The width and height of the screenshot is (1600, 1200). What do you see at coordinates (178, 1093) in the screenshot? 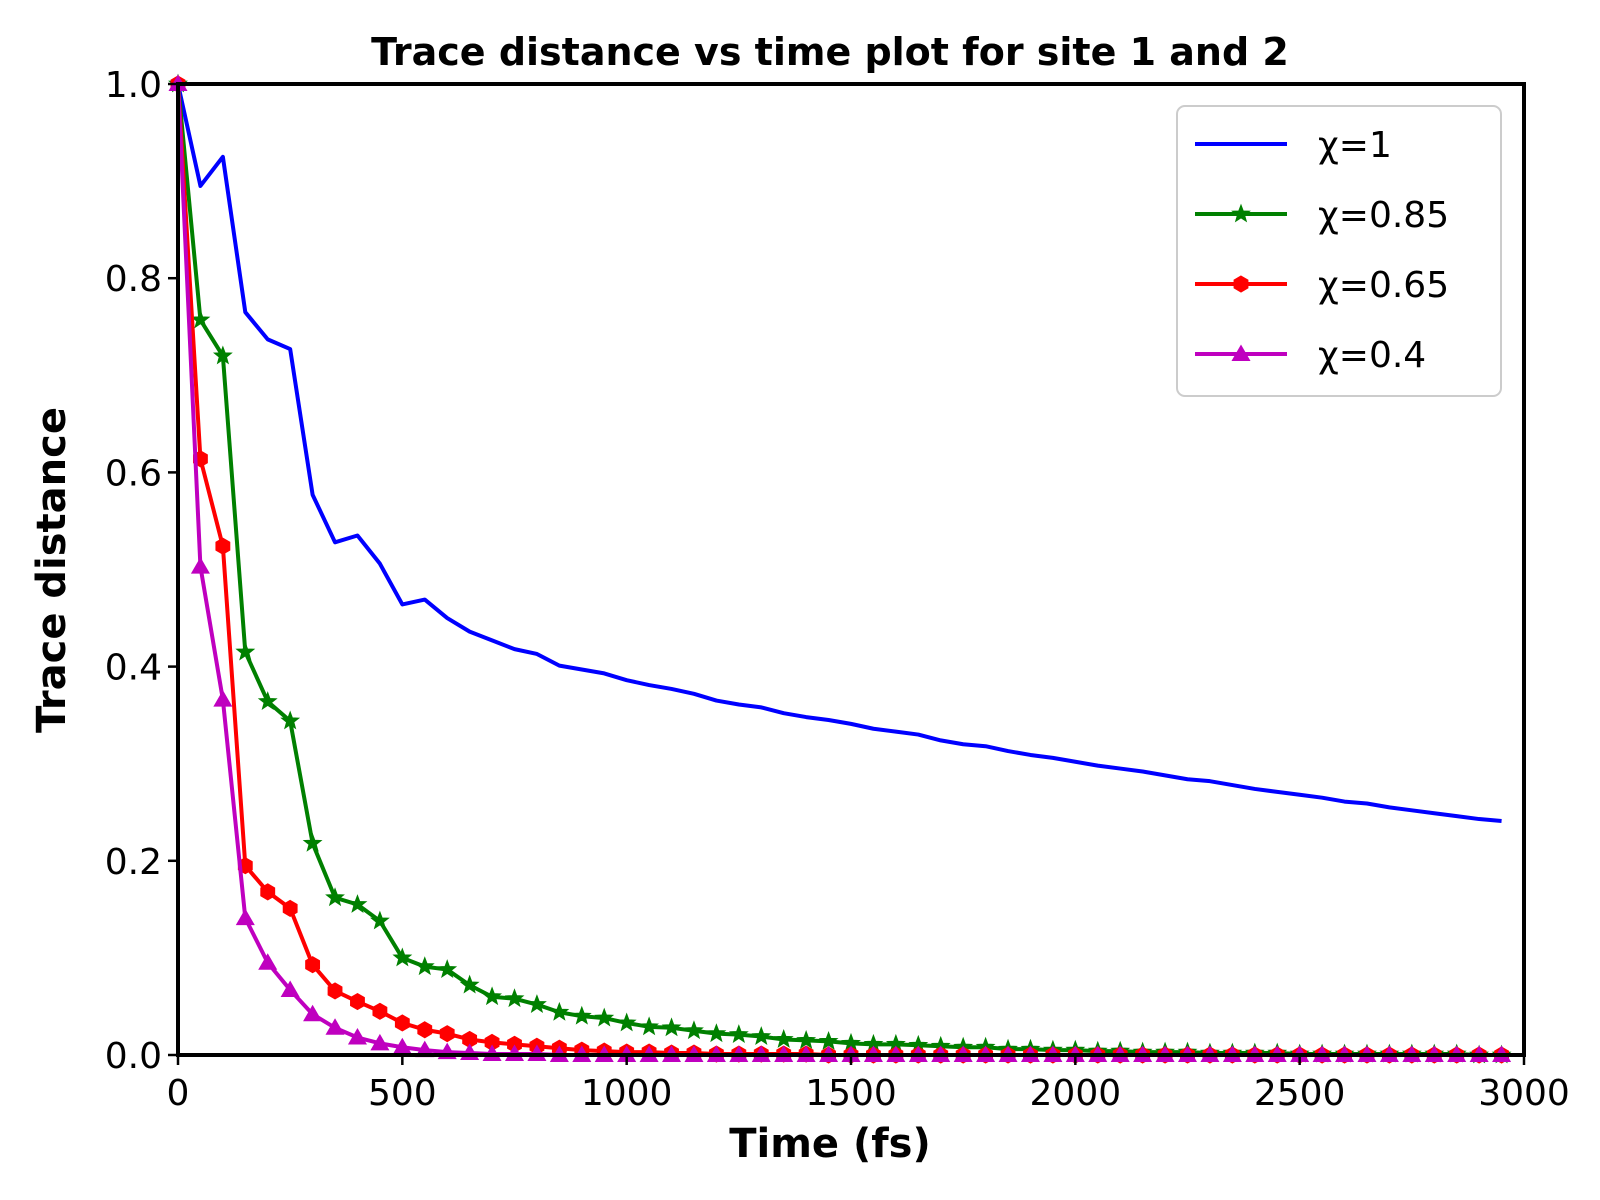
I see `x-tick-label: 0` at bounding box center [178, 1093].